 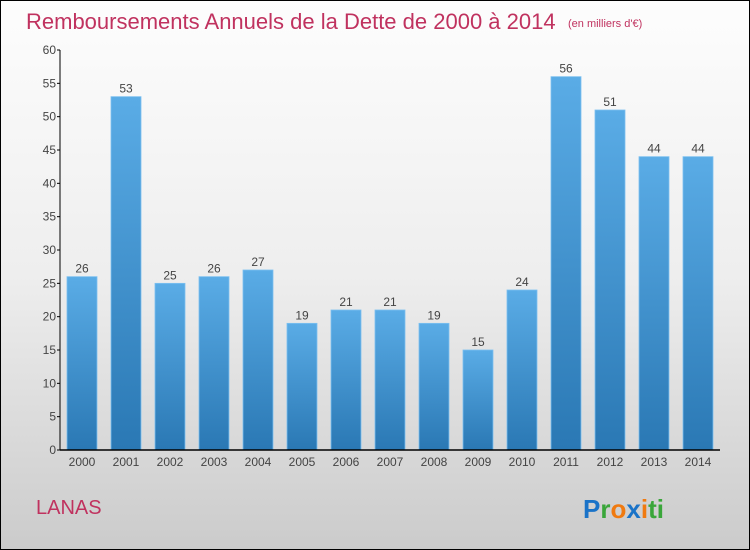 What do you see at coordinates (126, 462) in the screenshot?
I see `x-tick-label: 2001` at bounding box center [126, 462].